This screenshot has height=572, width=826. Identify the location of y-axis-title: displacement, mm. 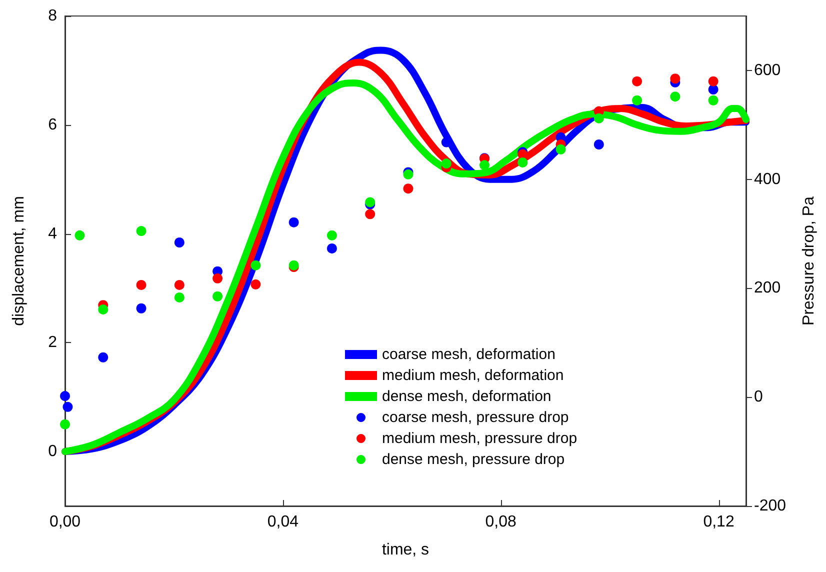
(19, 261).